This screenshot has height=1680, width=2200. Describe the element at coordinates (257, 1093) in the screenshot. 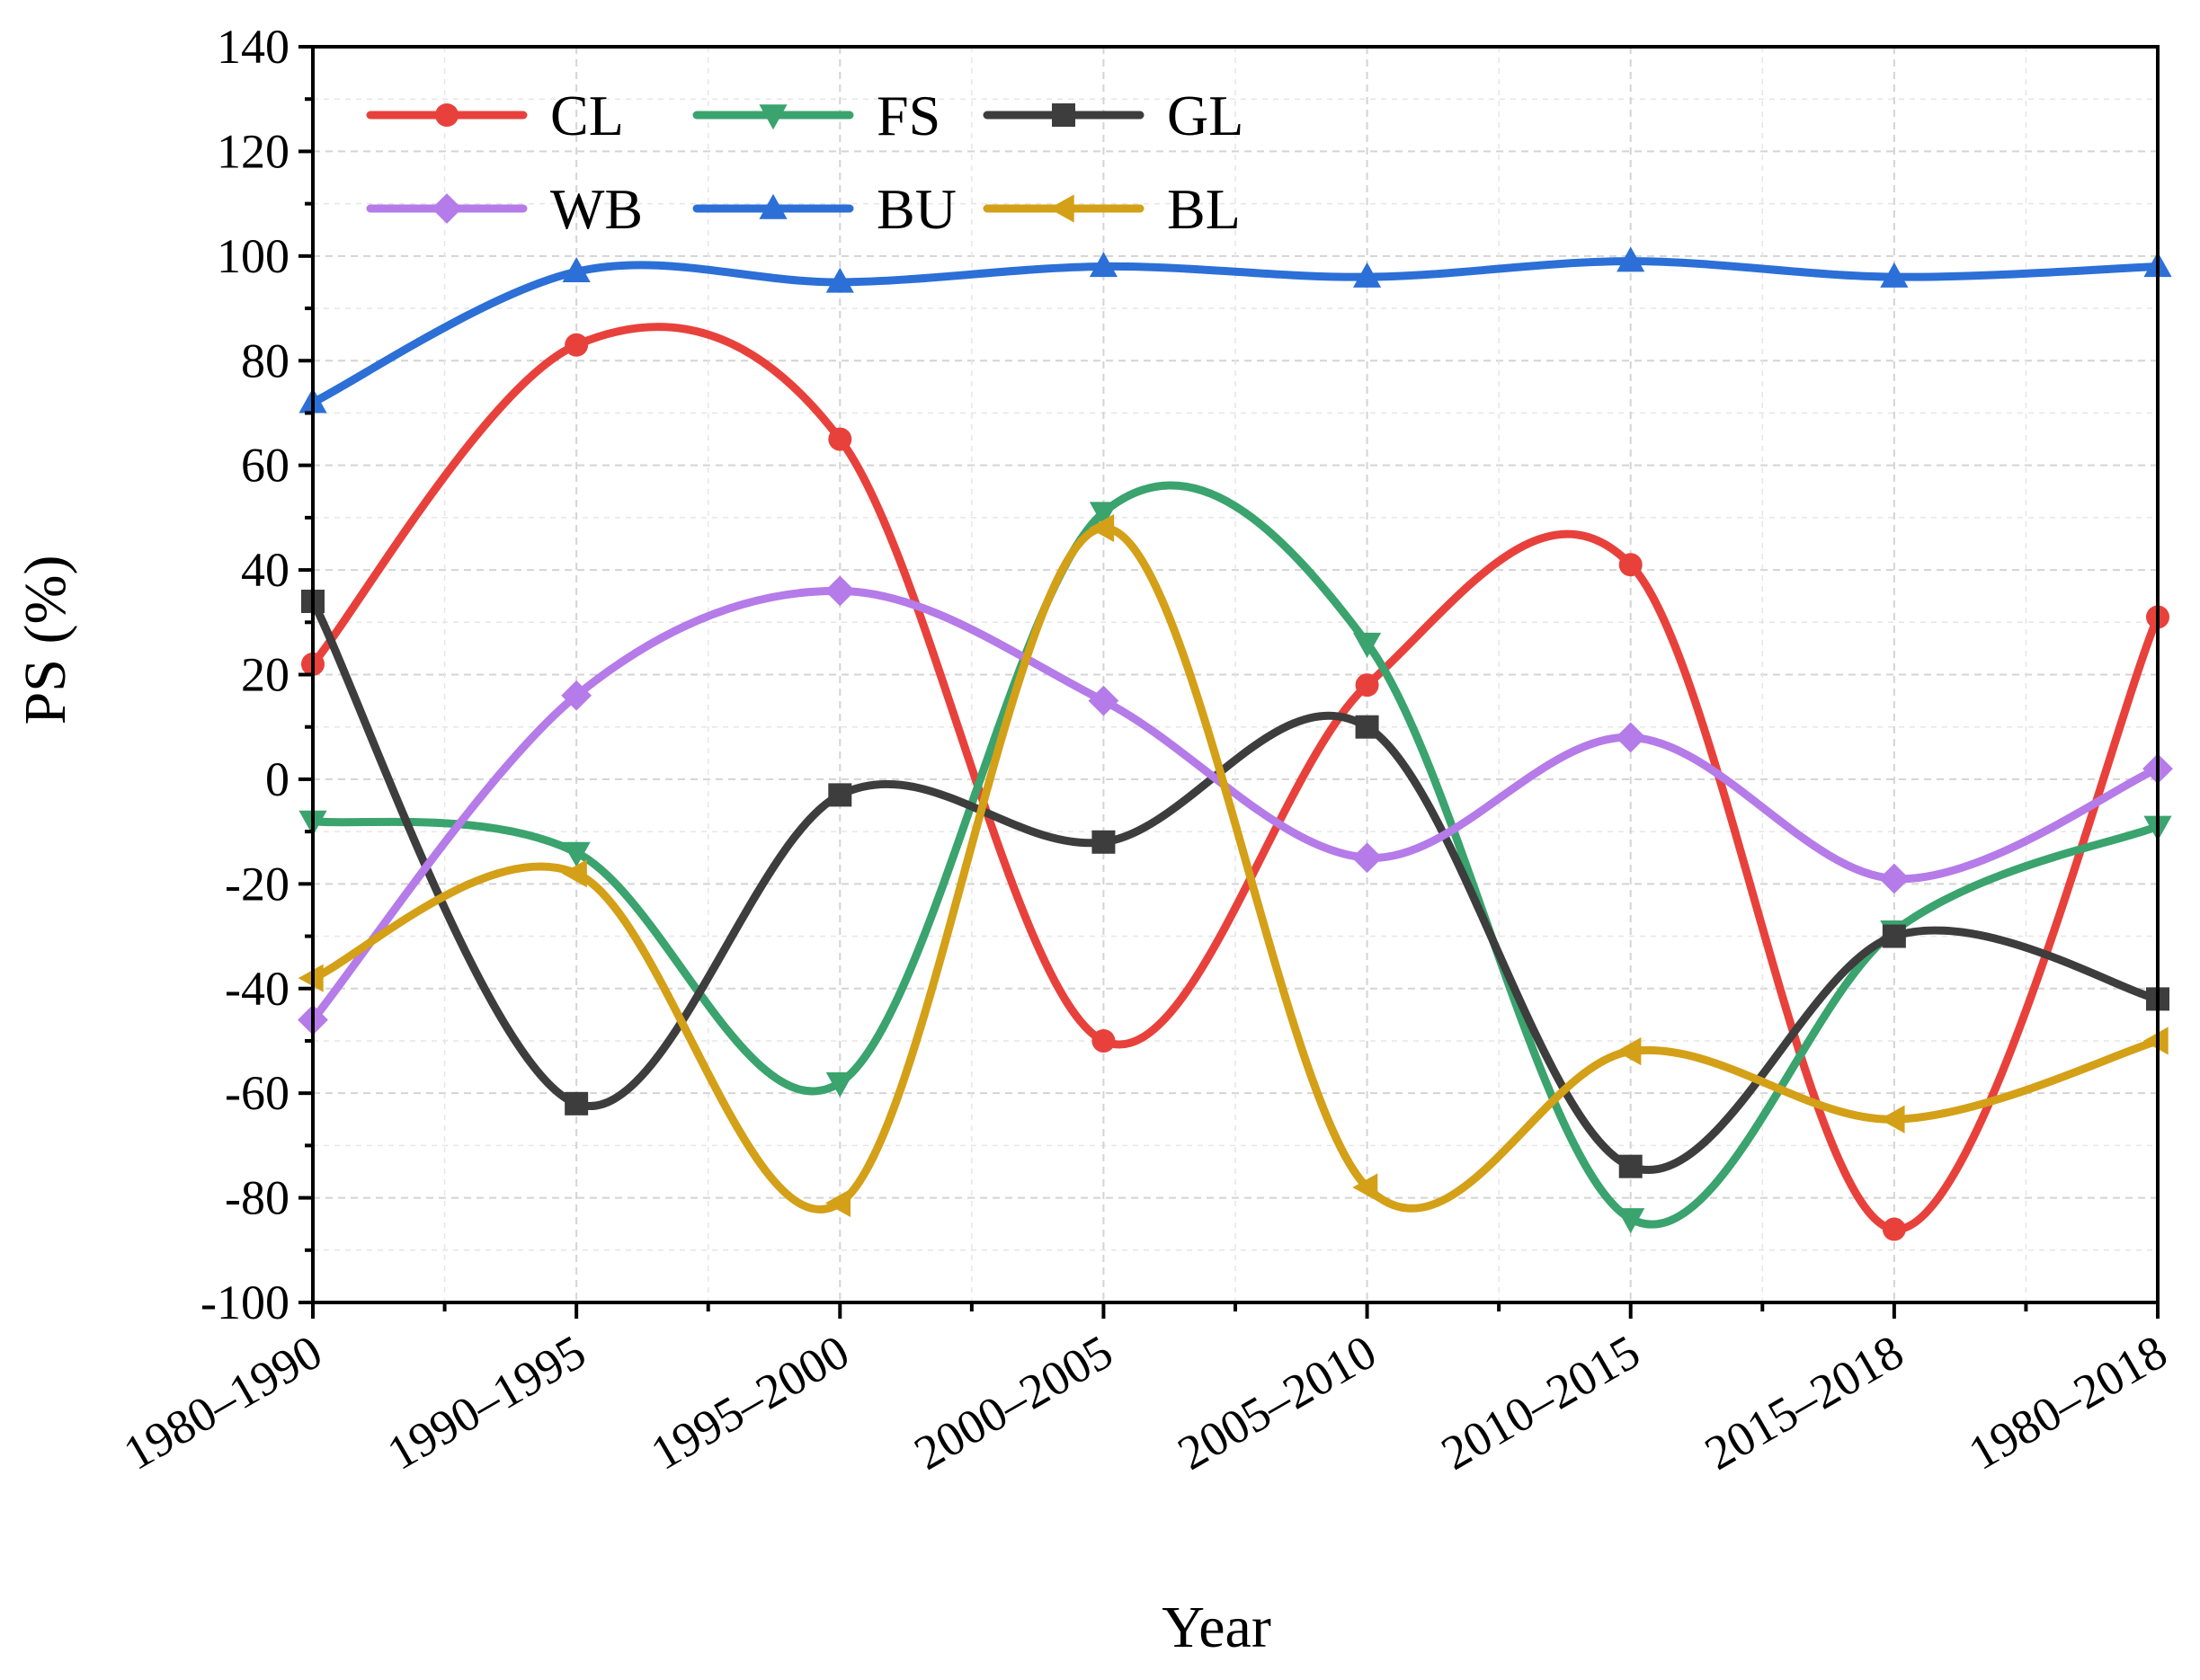

I see `y-tick-label: -60` at that location.